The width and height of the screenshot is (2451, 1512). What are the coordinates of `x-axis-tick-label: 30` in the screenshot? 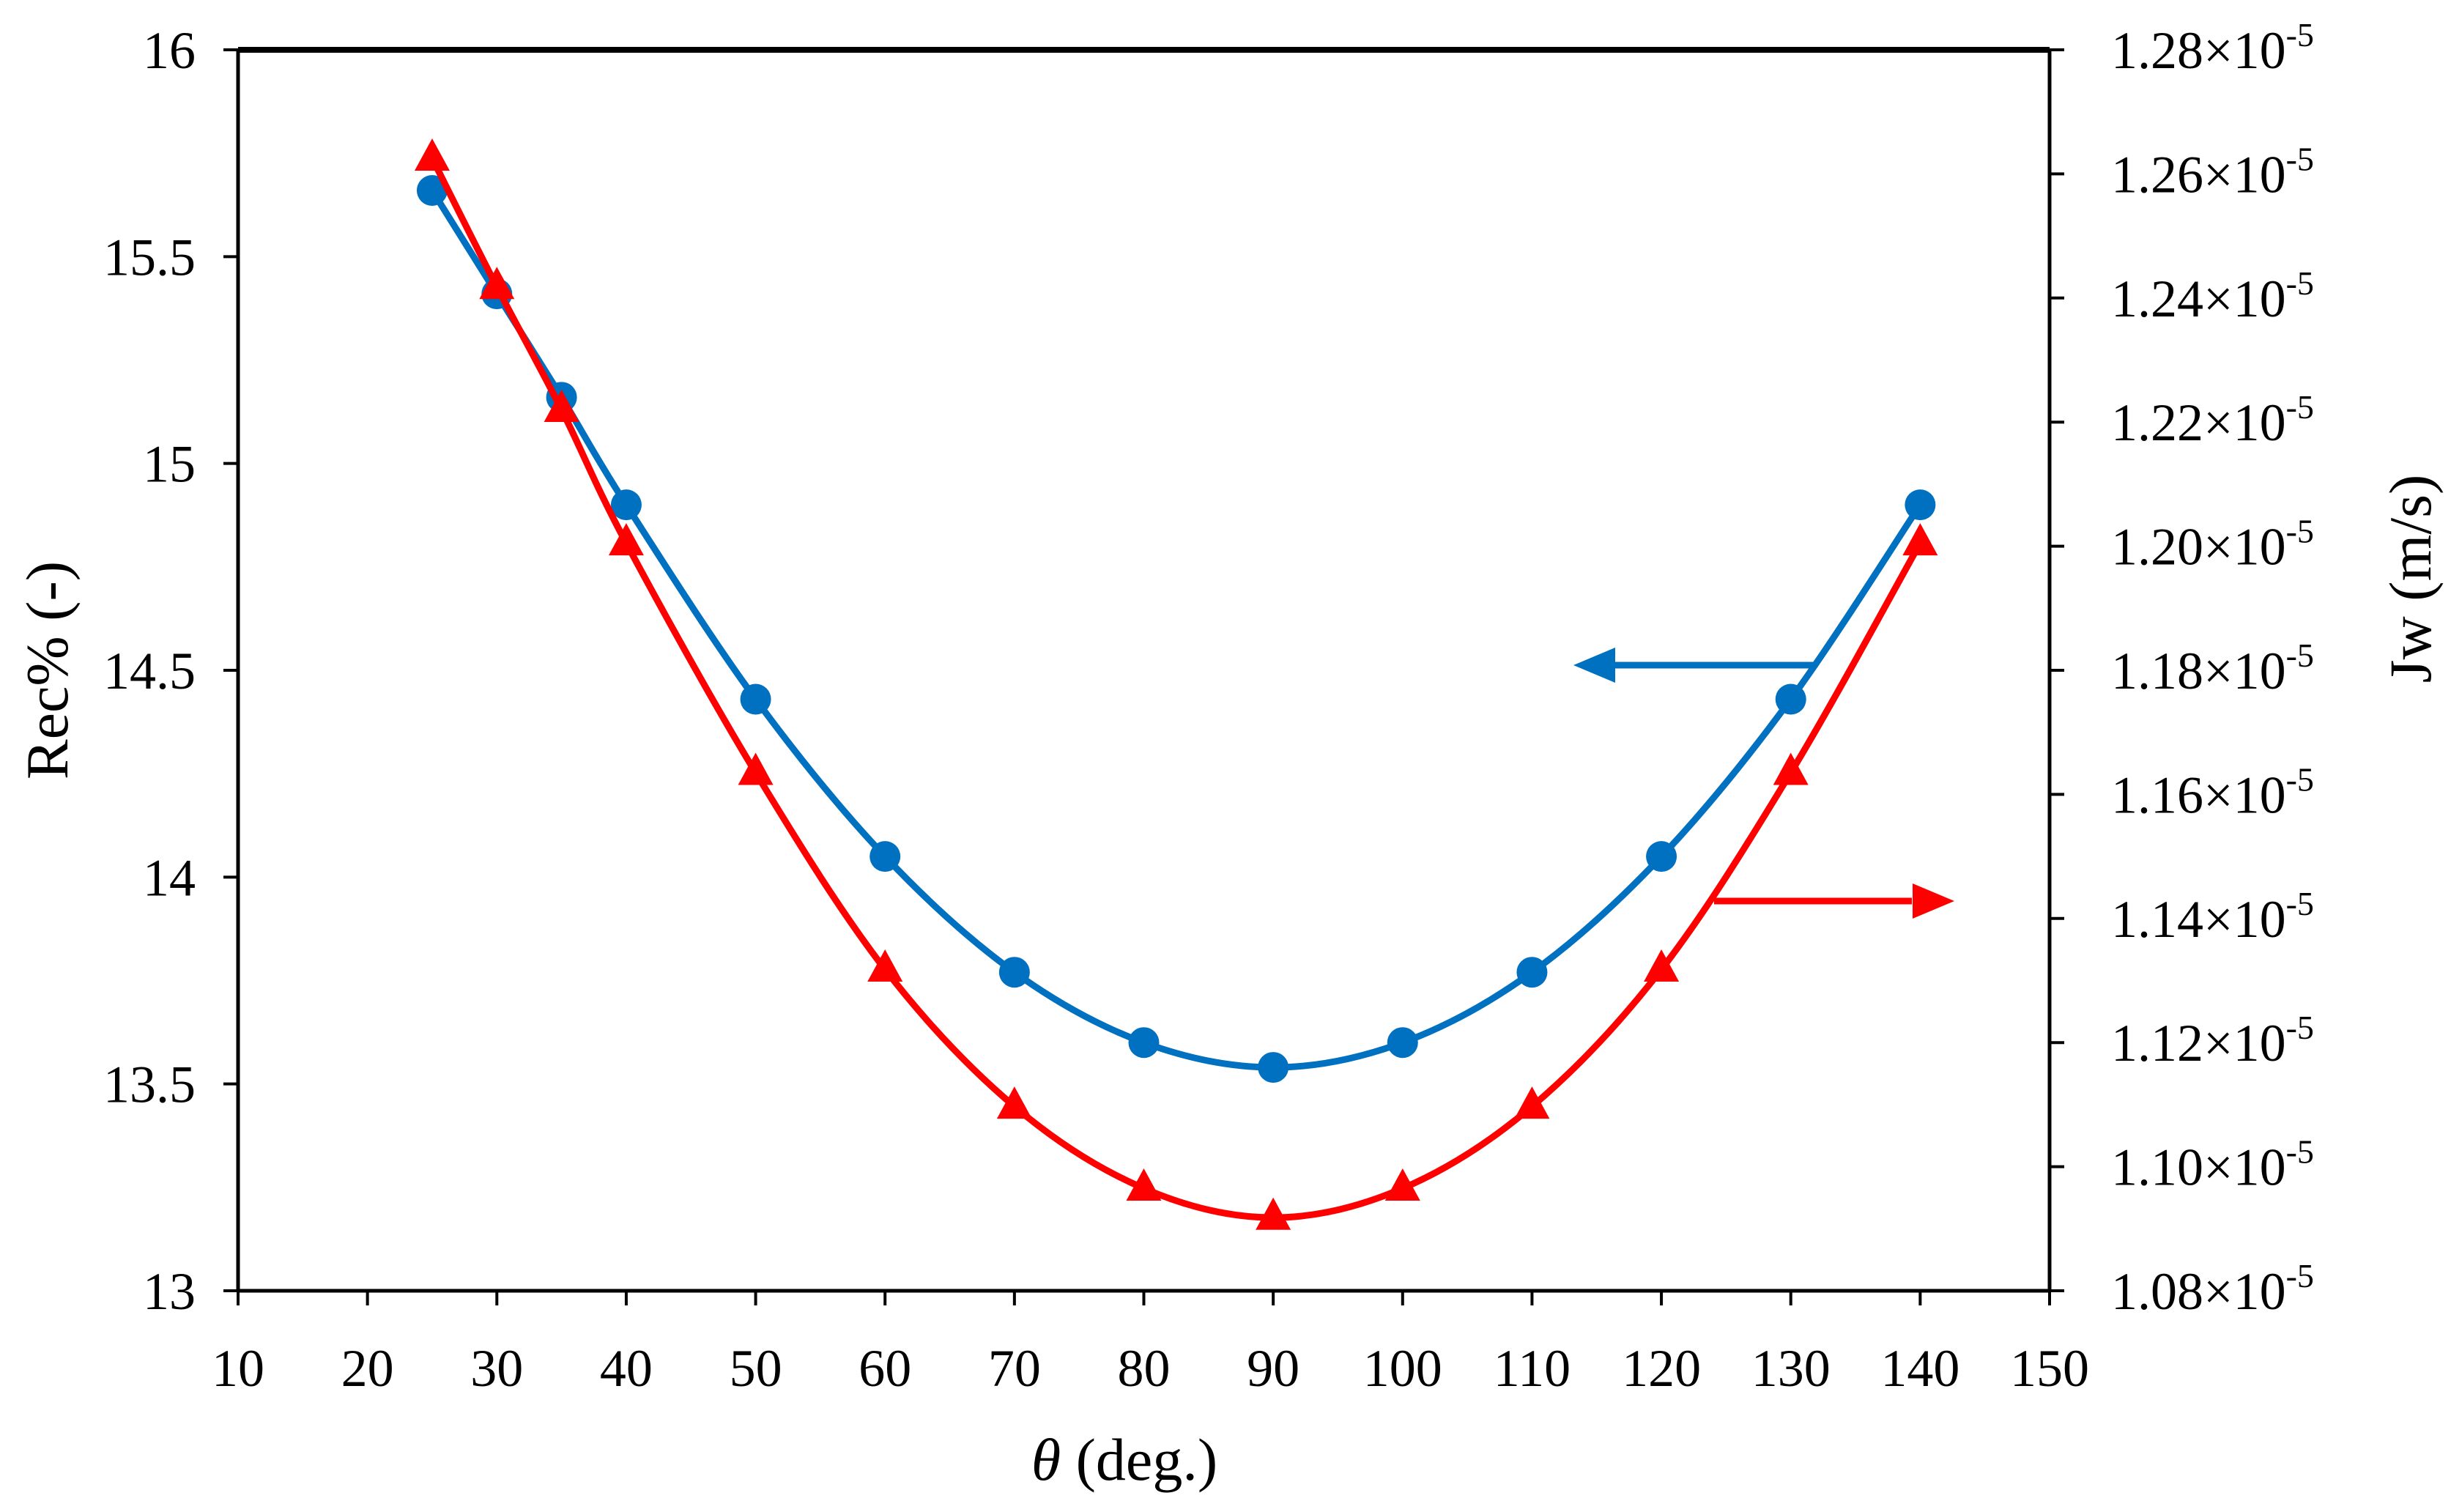 It's located at (497, 1368).